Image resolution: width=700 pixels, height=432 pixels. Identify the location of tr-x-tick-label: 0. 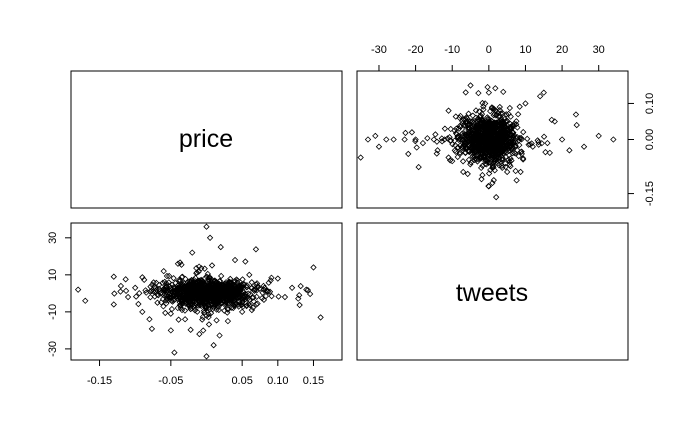
(489, 50).